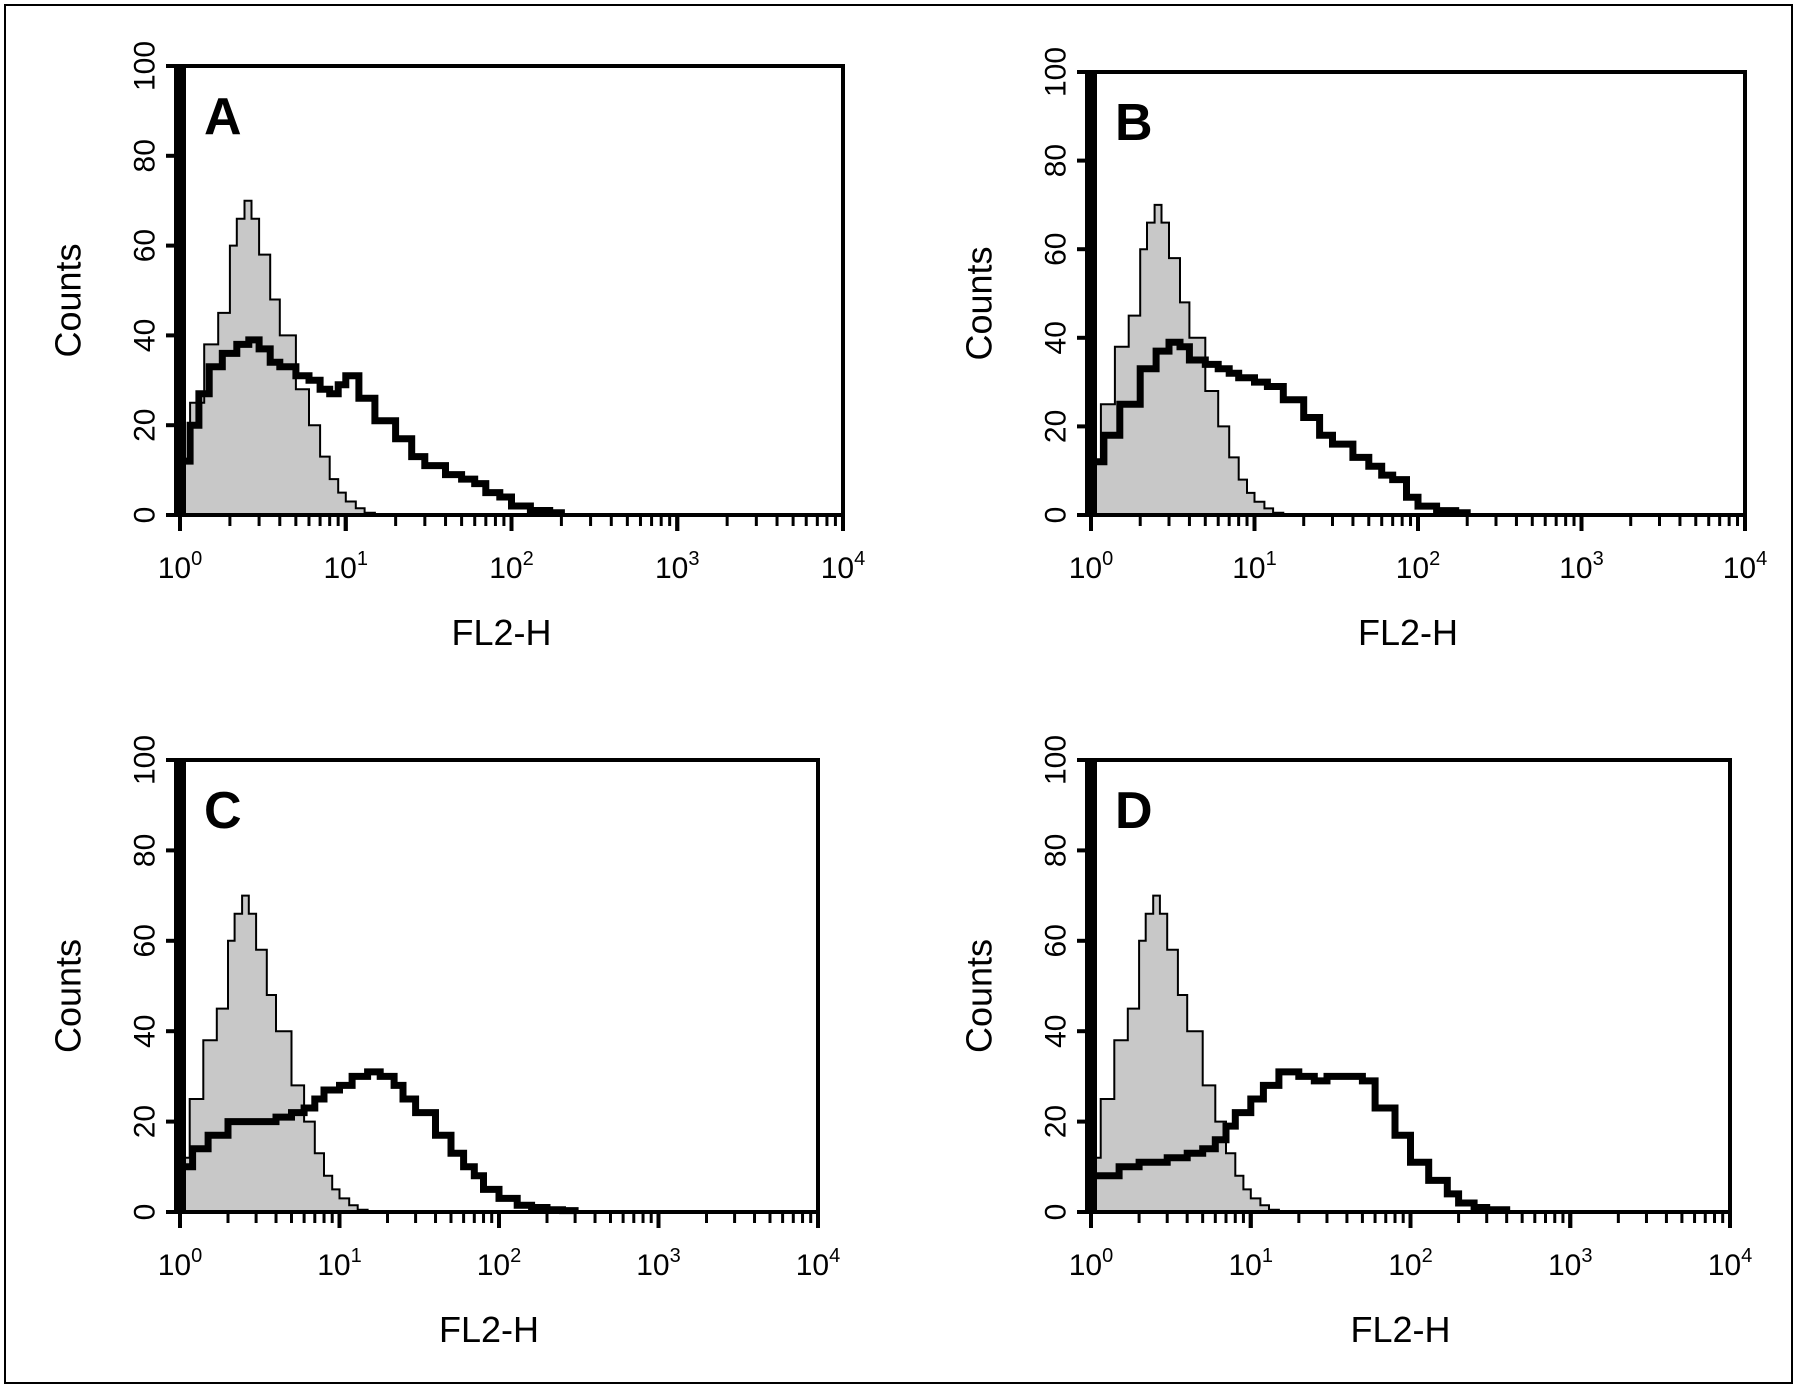 Image resolution: width=1800 pixels, height=1390 pixels. What do you see at coordinates (1134, 811) in the screenshot?
I see `panel-label: D` at bounding box center [1134, 811].